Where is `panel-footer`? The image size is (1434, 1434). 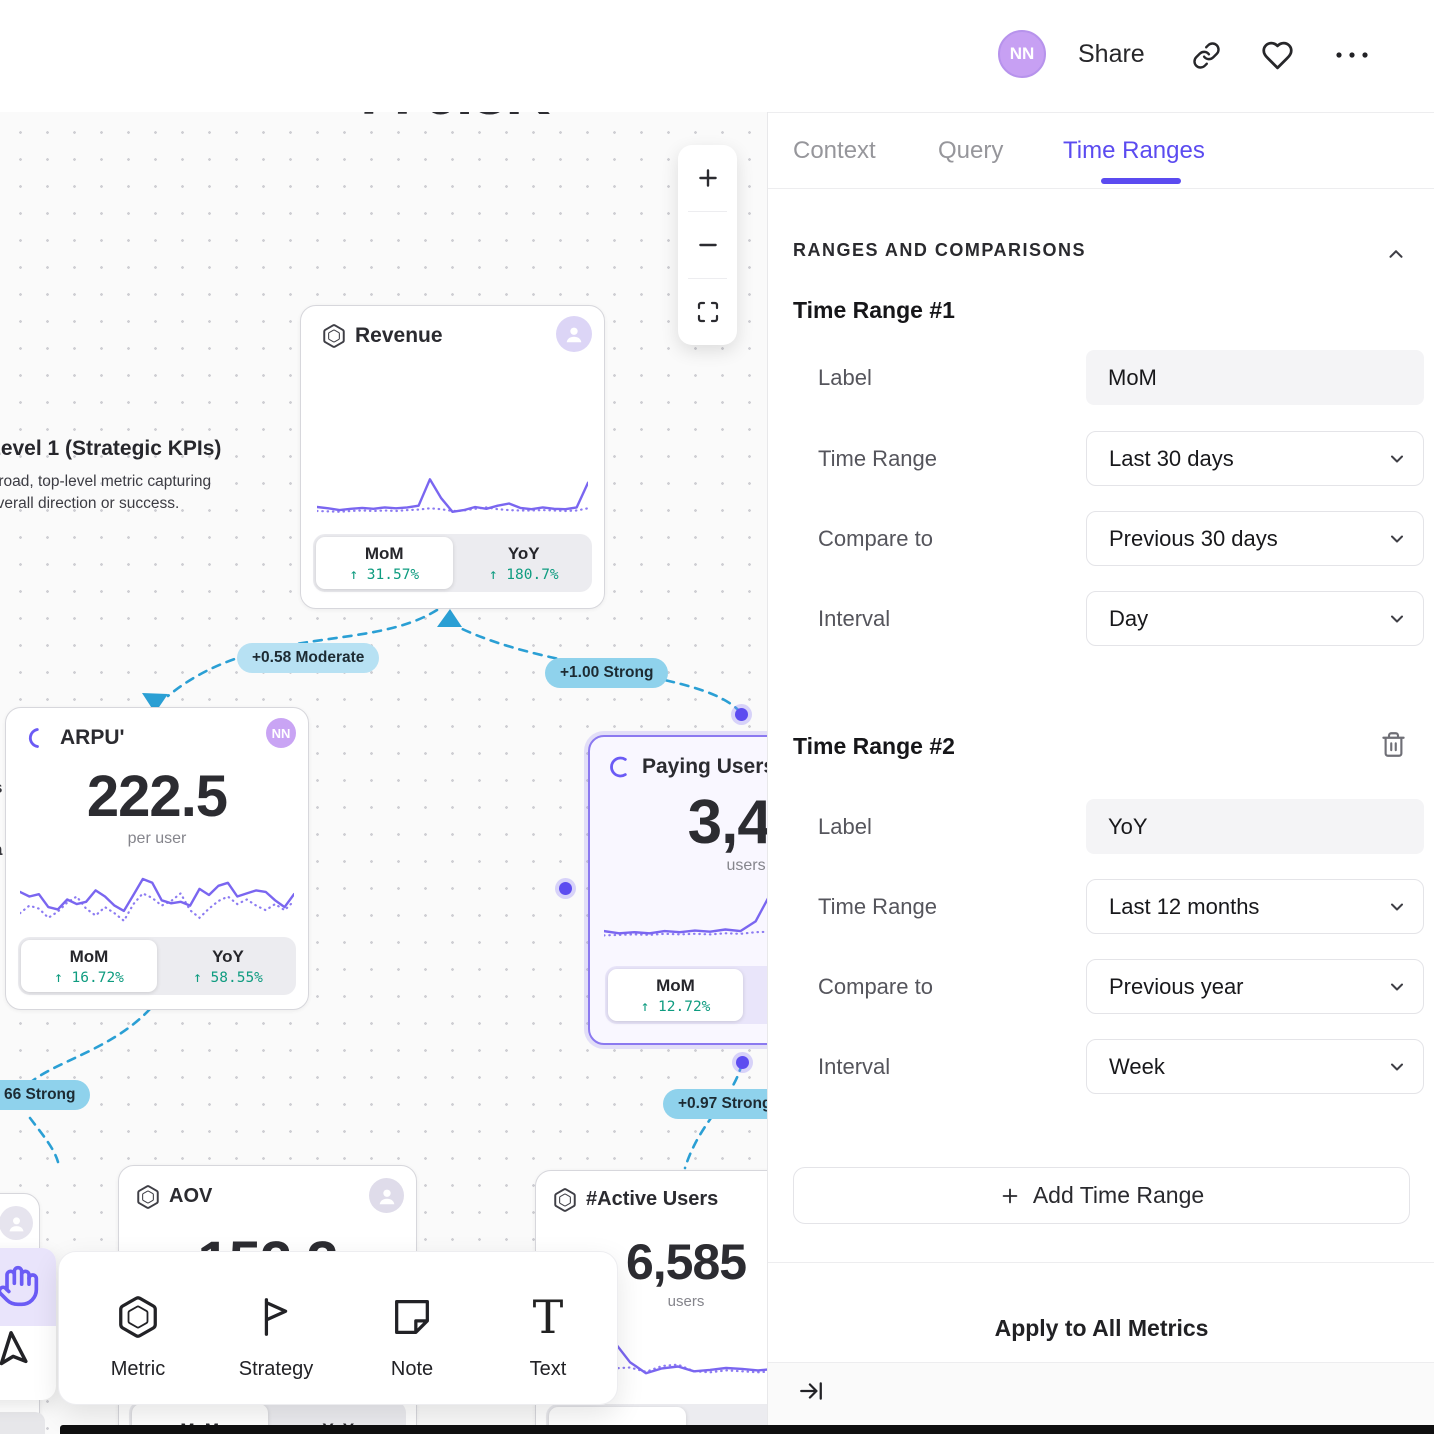 panel-footer is located at coordinates (1101, 1398).